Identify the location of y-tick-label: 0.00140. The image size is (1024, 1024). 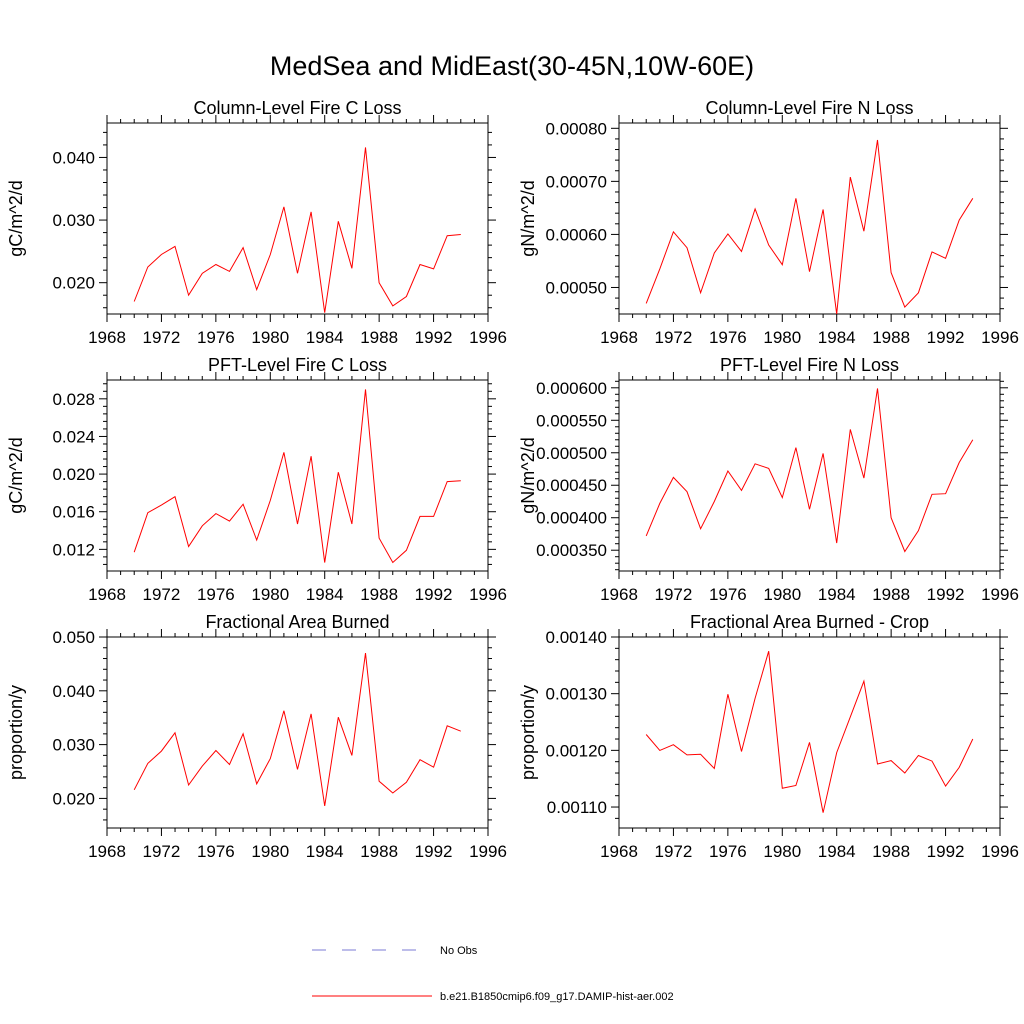
(576, 637).